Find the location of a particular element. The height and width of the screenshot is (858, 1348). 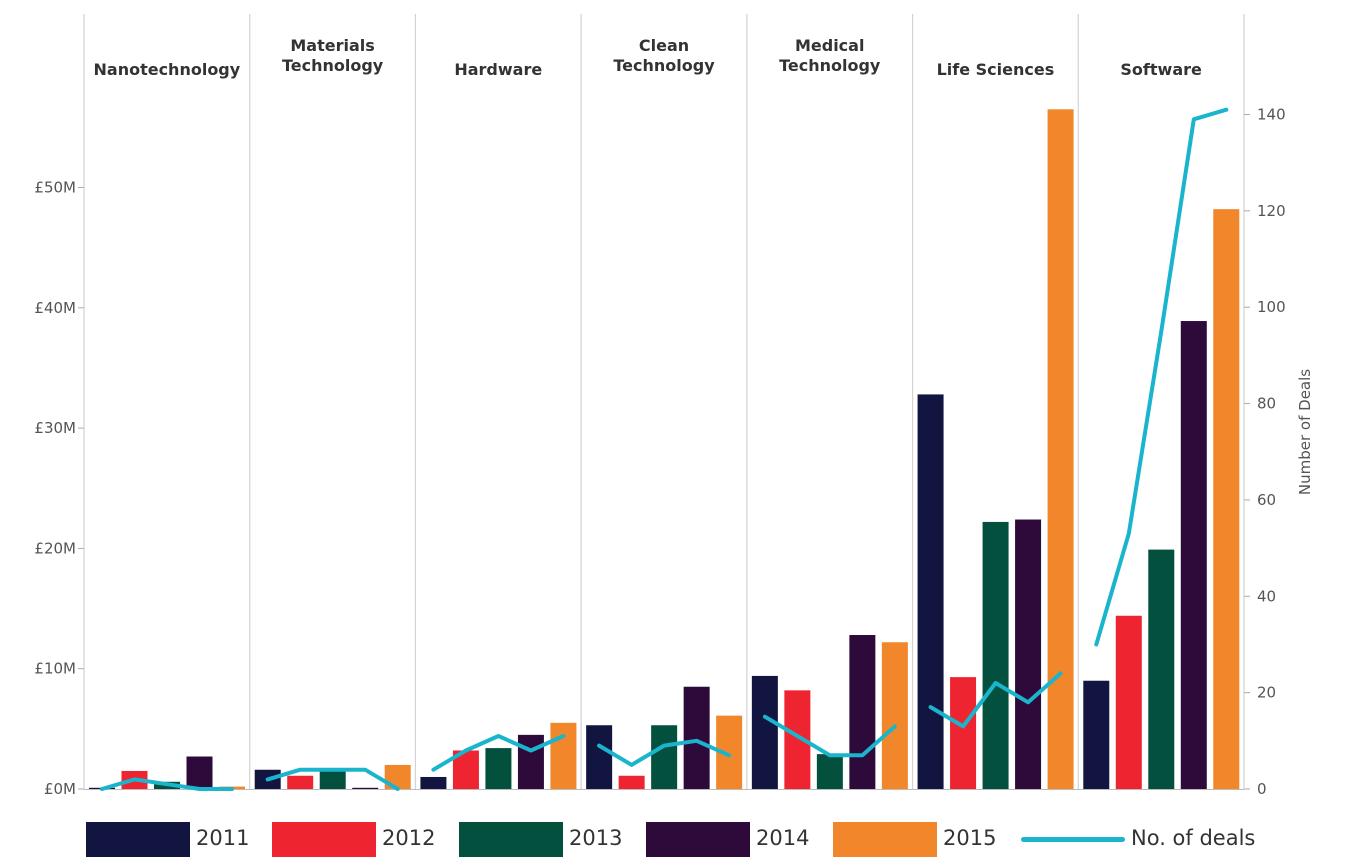

right-axis-title: Number of Deals is located at coordinates (1305, 432).